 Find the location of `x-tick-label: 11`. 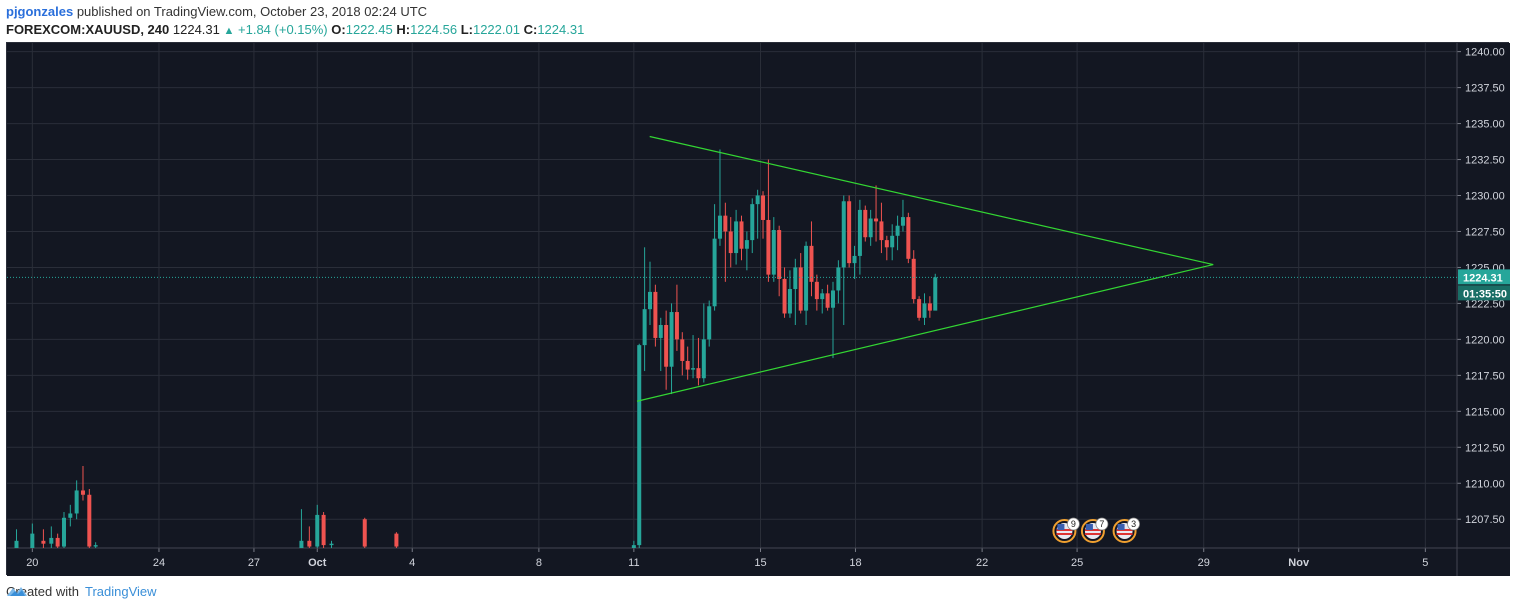

x-tick-label: 11 is located at coordinates (633, 563).